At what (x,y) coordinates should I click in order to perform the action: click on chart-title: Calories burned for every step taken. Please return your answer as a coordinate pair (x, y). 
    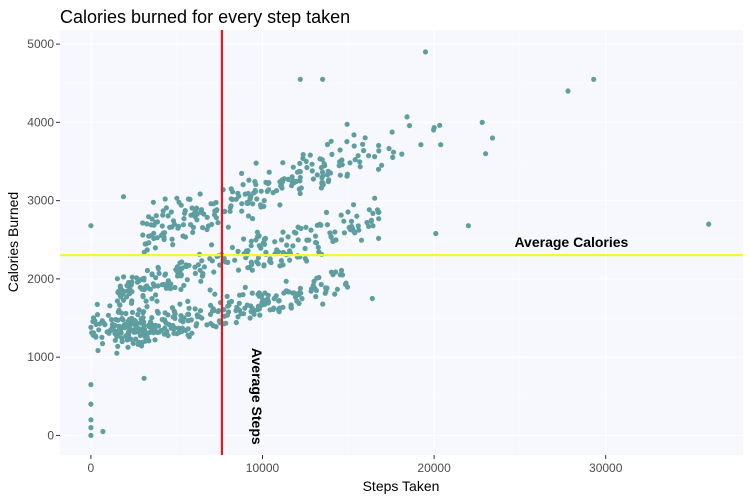
    Looking at the image, I should click on (205, 17).